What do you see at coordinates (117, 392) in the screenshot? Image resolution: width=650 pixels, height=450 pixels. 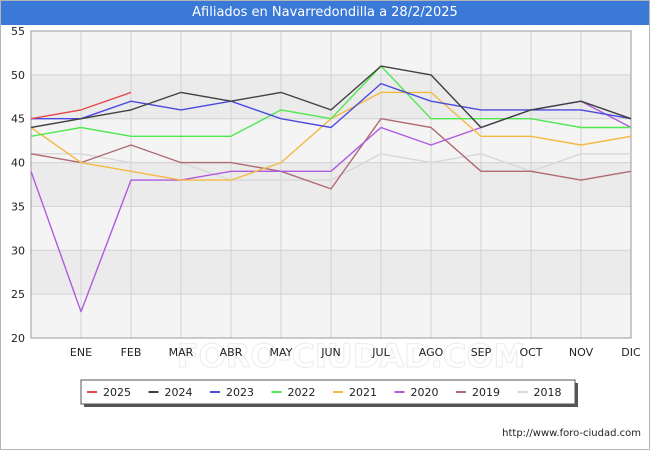 I see `legend-label-2025: 2025` at bounding box center [117, 392].